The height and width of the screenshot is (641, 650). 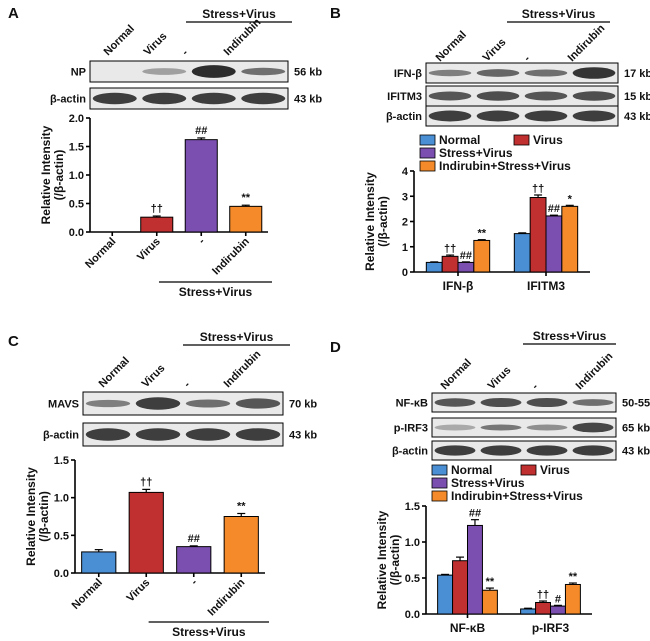 What do you see at coordinates (500, 378) in the screenshot?
I see `lane-label-D-1: Virus` at bounding box center [500, 378].